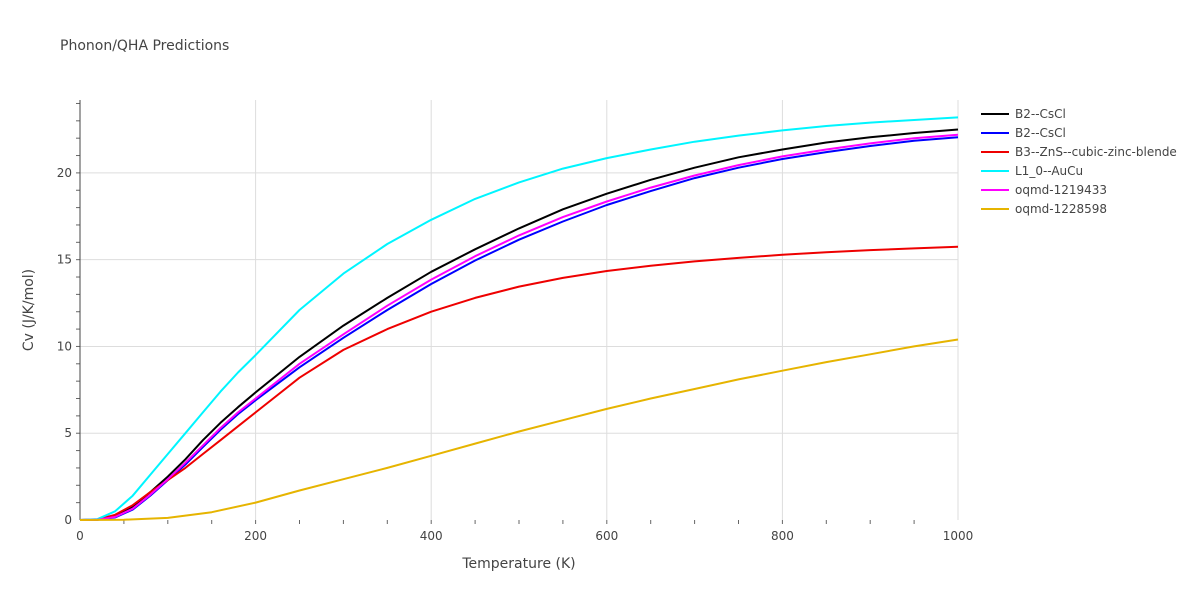  I want to click on y-tick-label: 10, so click(64, 346).